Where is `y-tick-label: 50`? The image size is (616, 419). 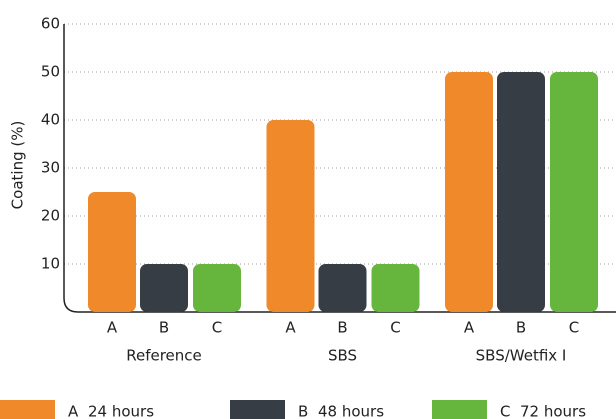 y-tick-label: 50 is located at coordinates (50, 72).